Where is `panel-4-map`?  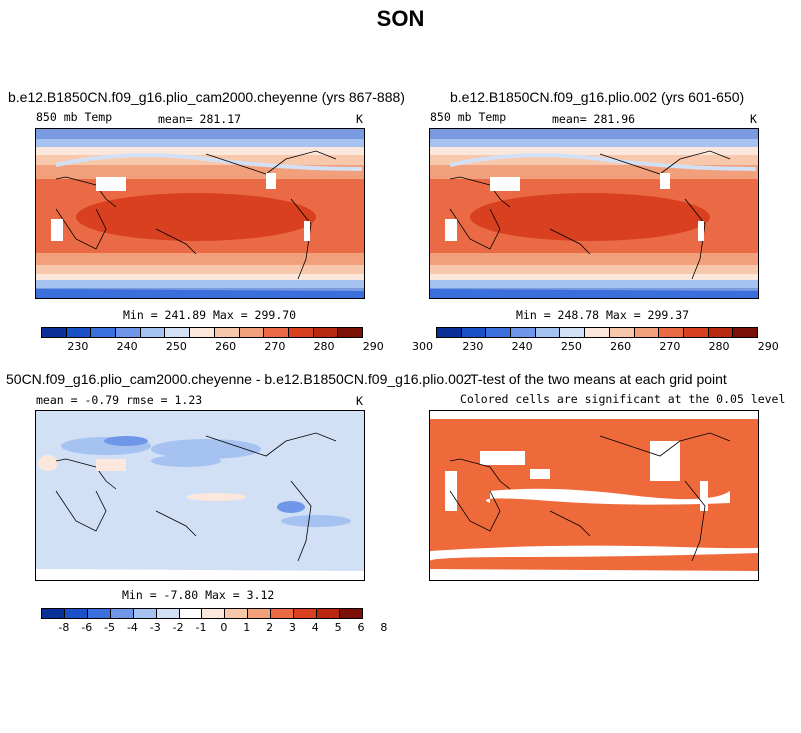 panel-4-map is located at coordinates (594, 495).